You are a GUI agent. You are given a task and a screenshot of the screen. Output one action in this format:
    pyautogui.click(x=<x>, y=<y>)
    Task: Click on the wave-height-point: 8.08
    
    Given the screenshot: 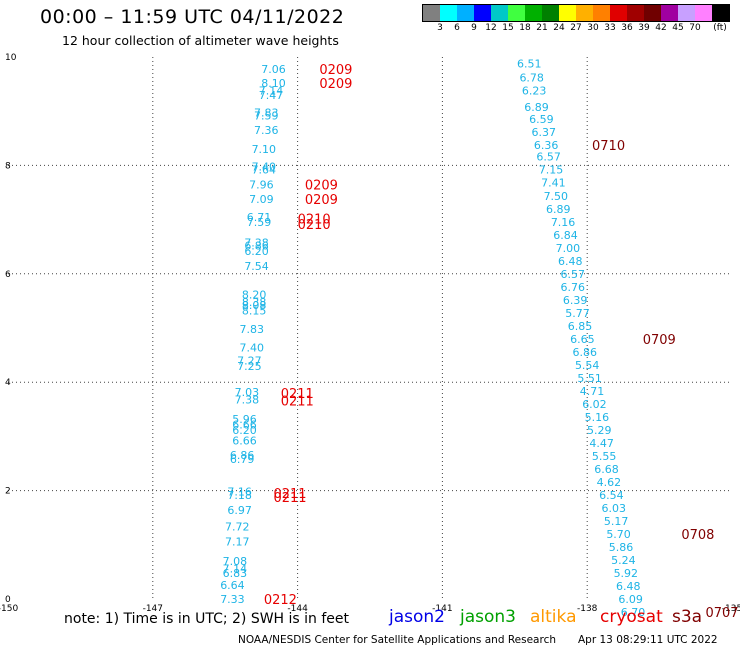 What is the action you would take?
    pyautogui.click(x=254, y=305)
    